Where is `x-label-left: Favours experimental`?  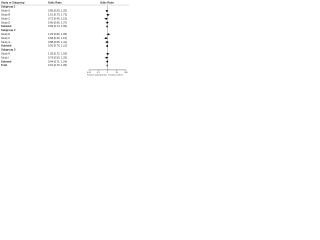 x-label-left: Favours experimental is located at coordinates (97, 74).